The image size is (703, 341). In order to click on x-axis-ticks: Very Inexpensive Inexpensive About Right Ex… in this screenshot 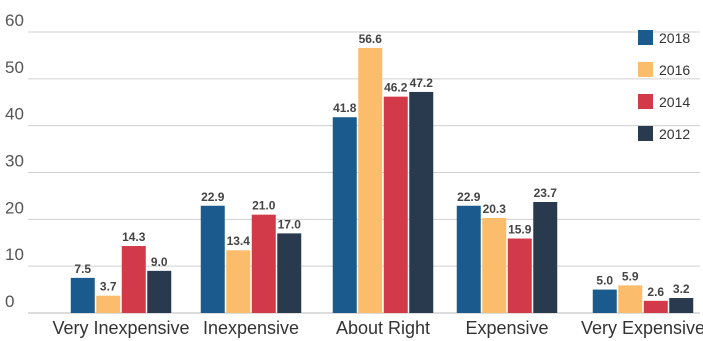, I will do `click(377, 328)`.